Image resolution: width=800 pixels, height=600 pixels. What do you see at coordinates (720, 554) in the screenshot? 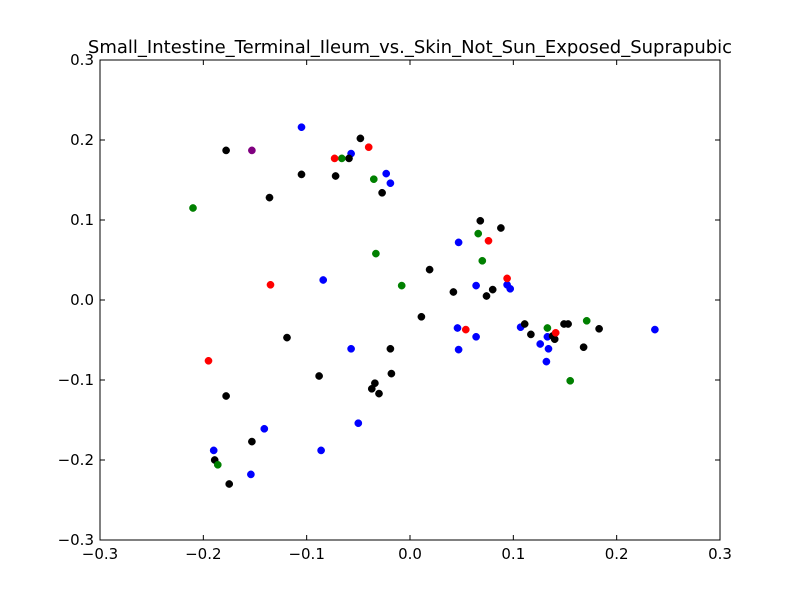
I see `x-tick-label: 0.3` at bounding box center [720, 554].